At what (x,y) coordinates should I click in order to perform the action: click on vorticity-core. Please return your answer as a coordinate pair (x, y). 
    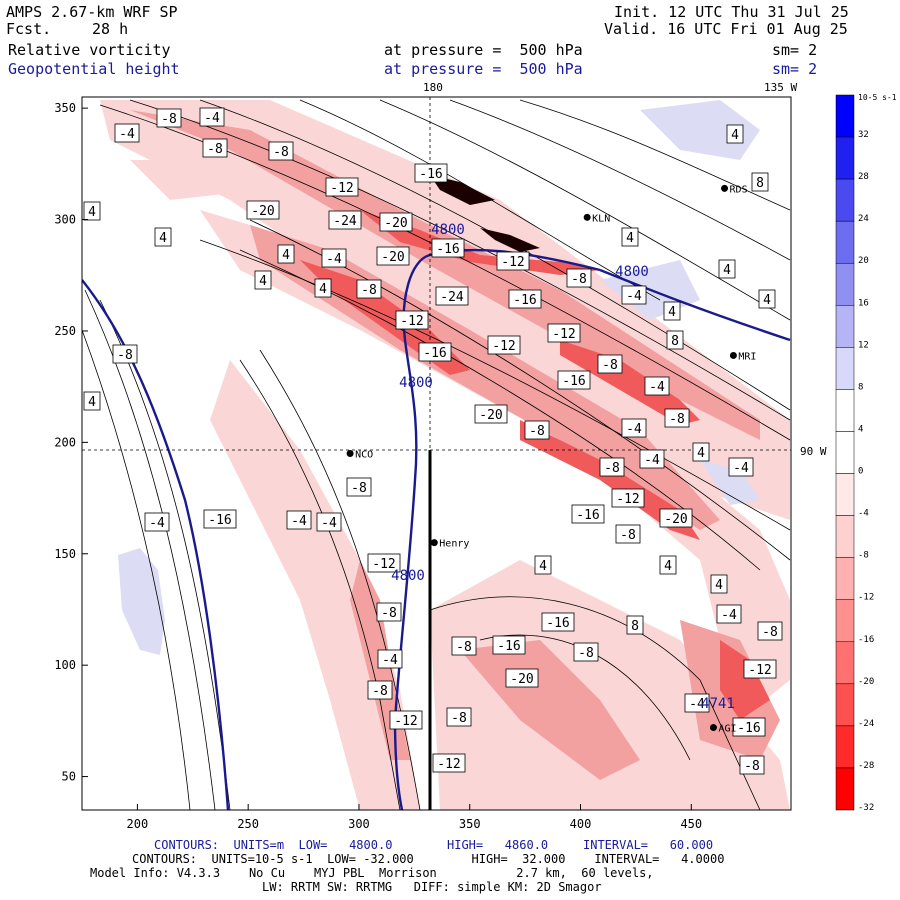
    Looking at the image, I should click on (745, 680).